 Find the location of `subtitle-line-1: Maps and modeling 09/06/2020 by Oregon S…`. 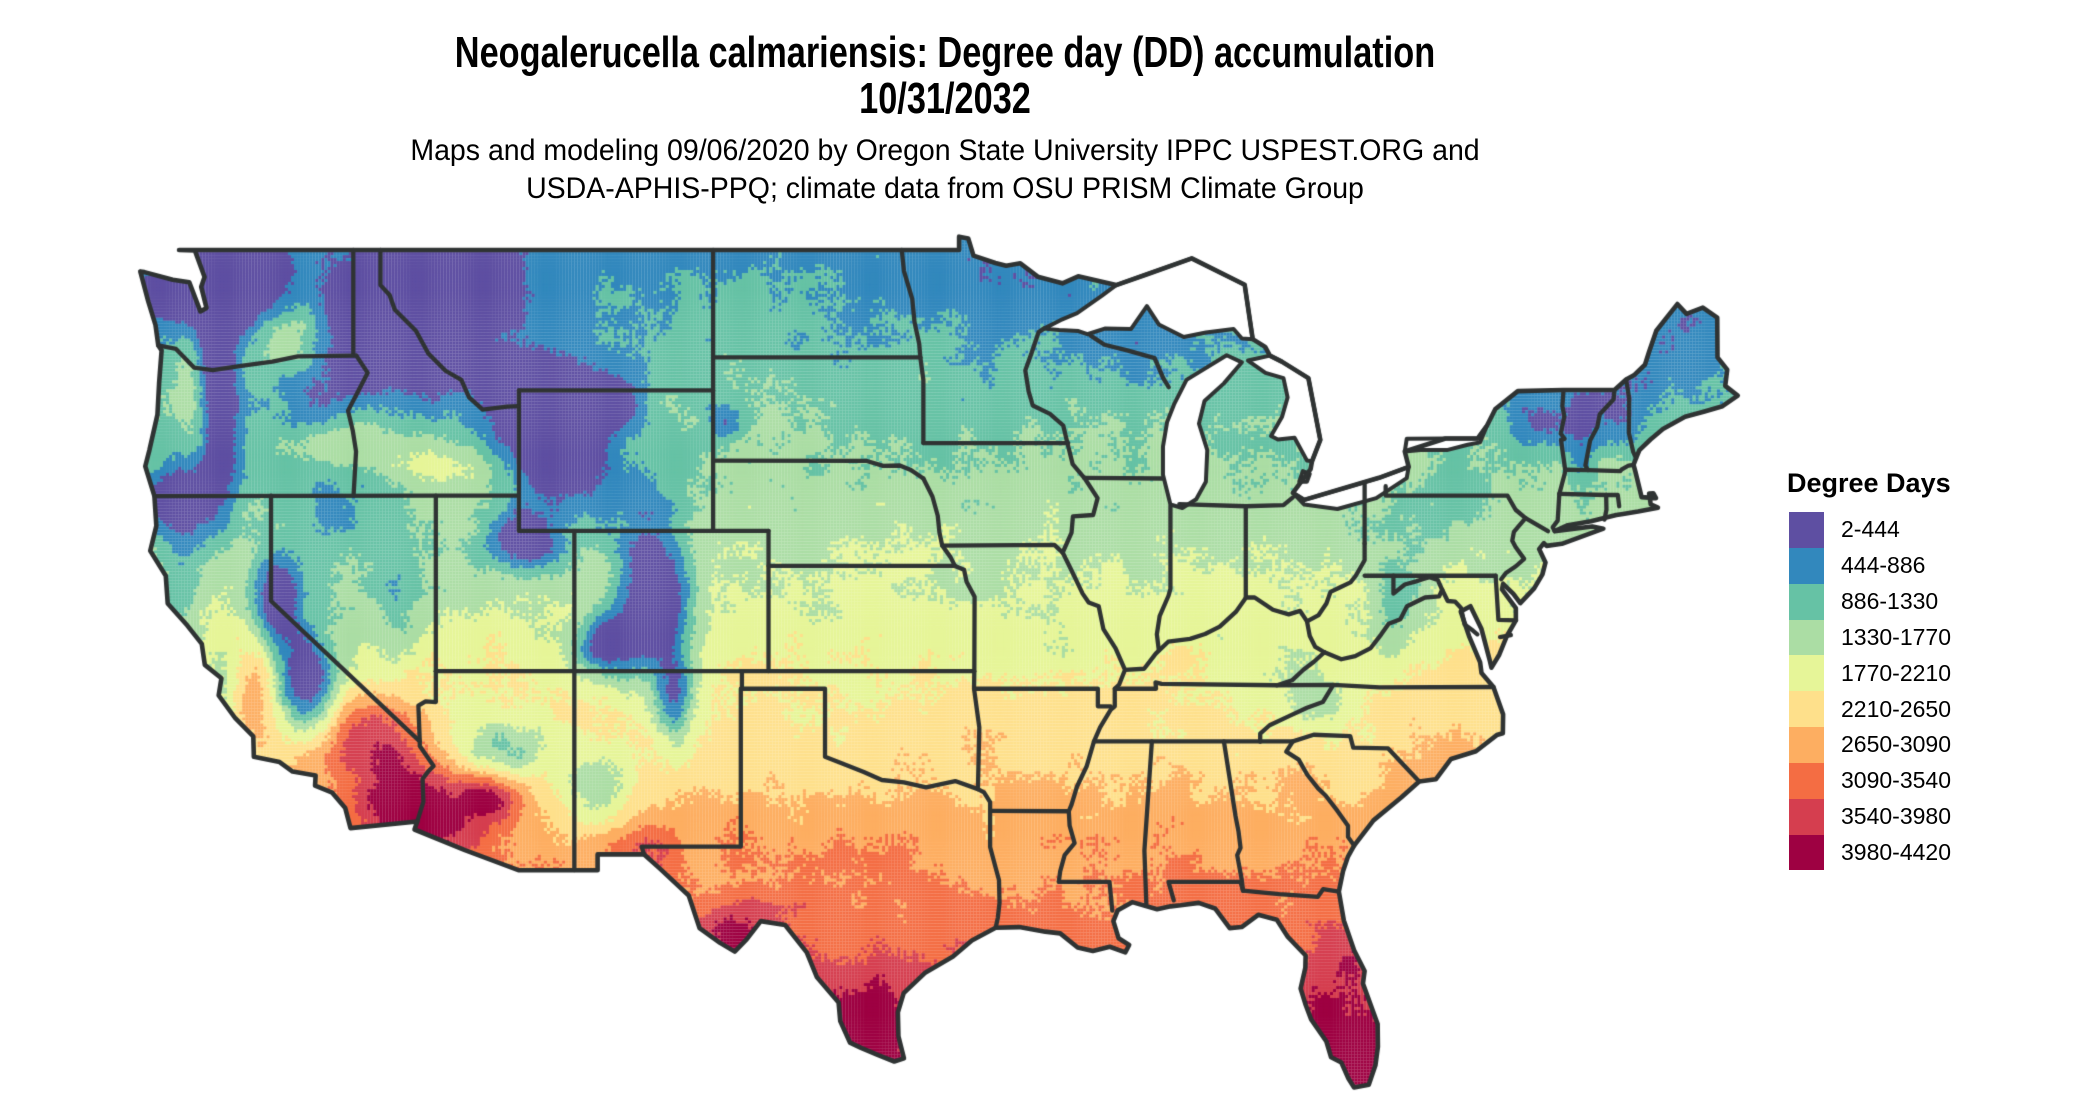

subtitle-line-1: Maps and modeling 09/06/2020 by Oregon S… is located at coordinates (945, 150).